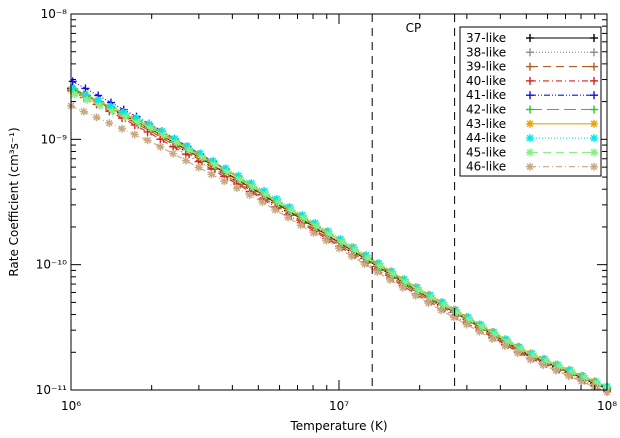  I want to click on legend-entry: 43-like, so click(532, 124).